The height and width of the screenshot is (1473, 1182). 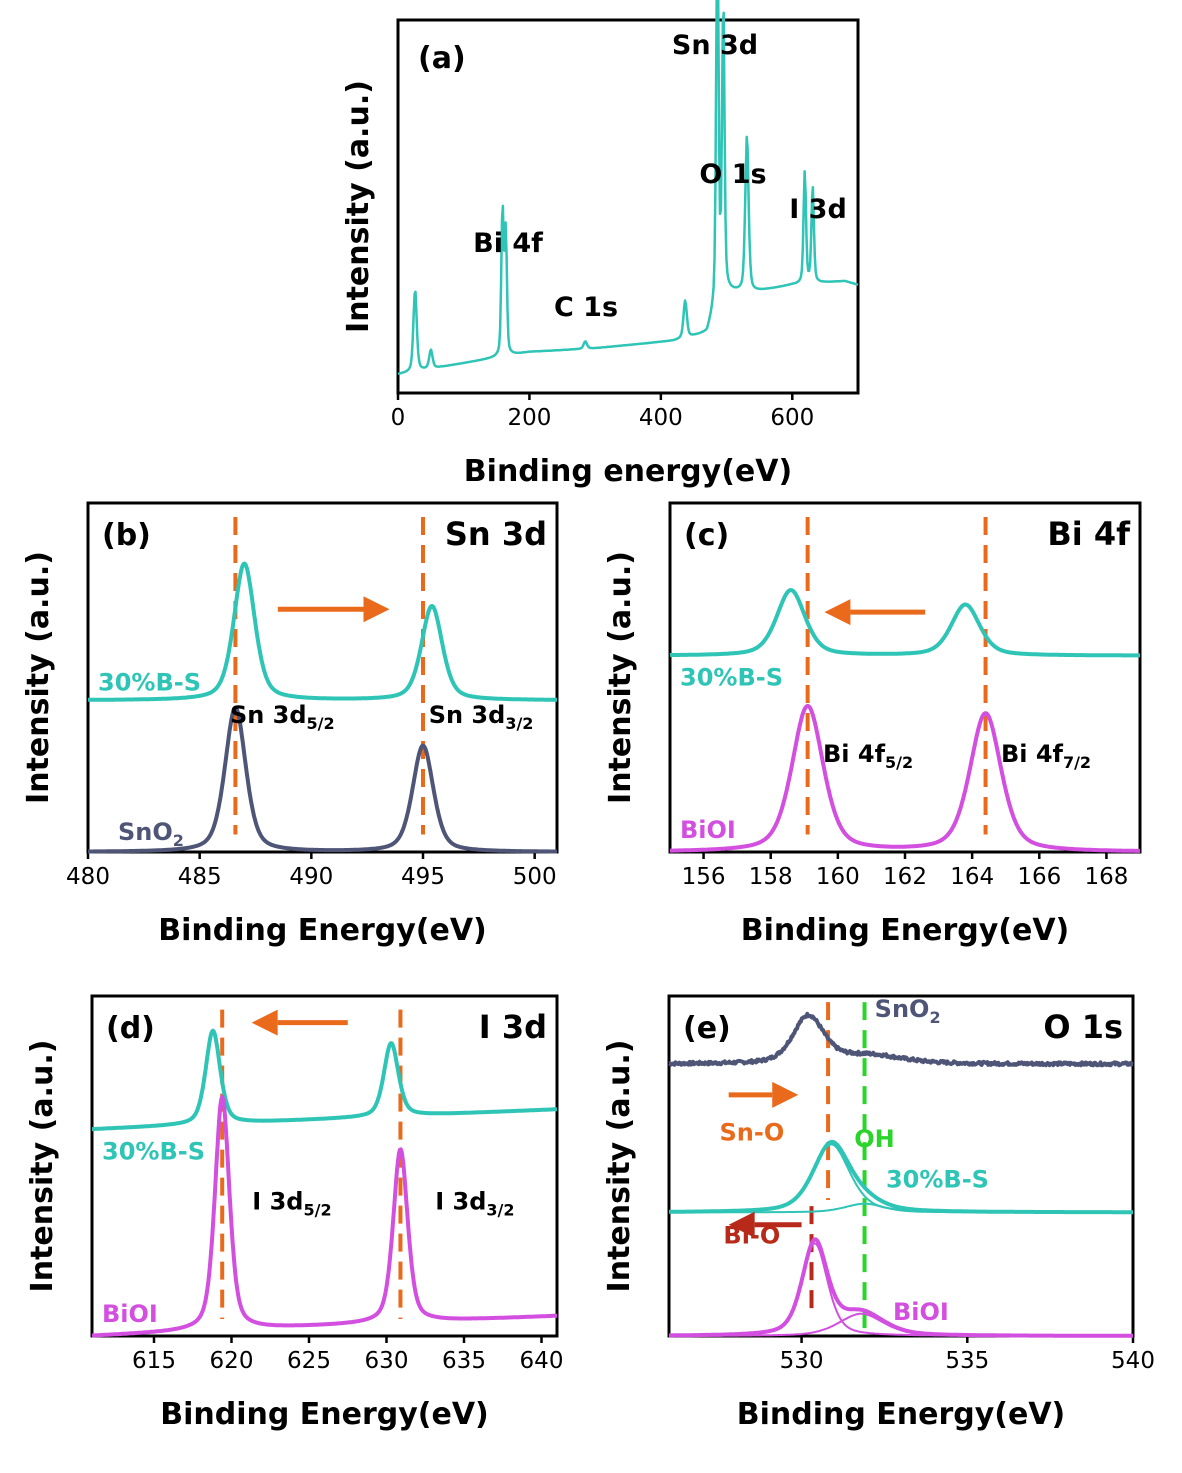 What do you see at coordinates (200, 877) in the screenshot?
I see `x-tick-label: 485` at bounding box center [200, 877].